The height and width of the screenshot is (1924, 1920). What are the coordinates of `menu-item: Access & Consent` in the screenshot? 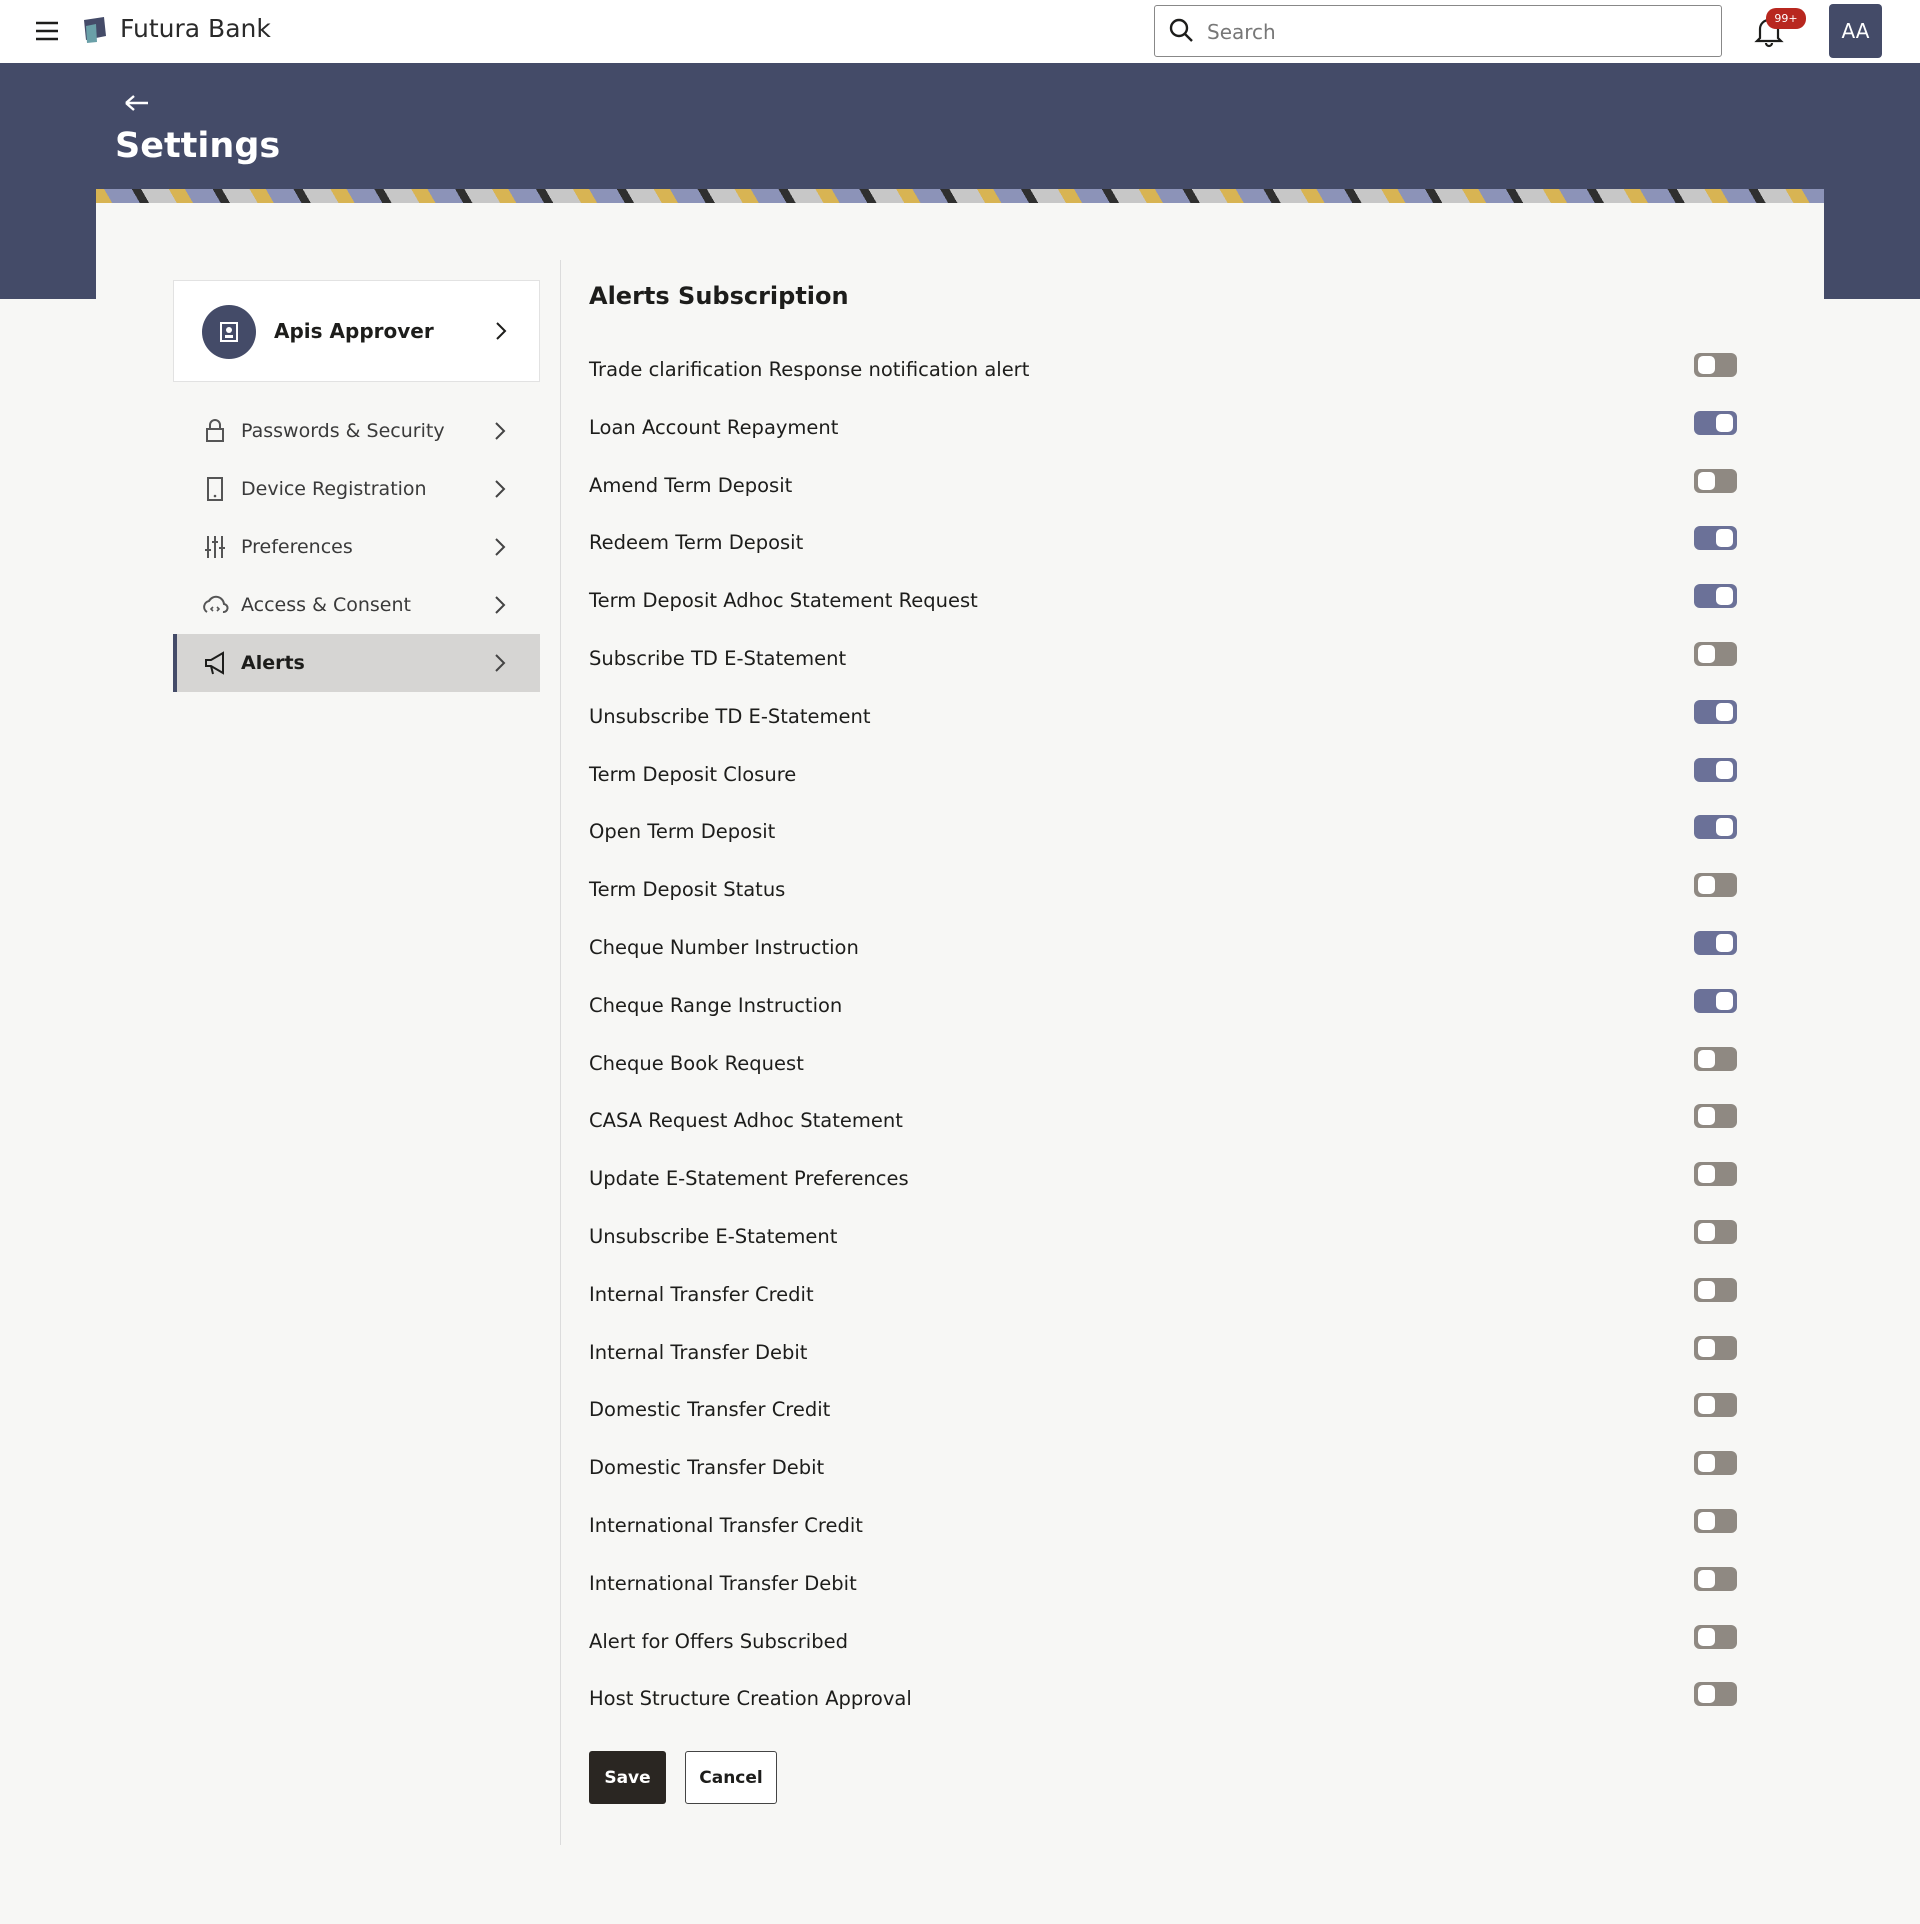 It's located at (356, 605).